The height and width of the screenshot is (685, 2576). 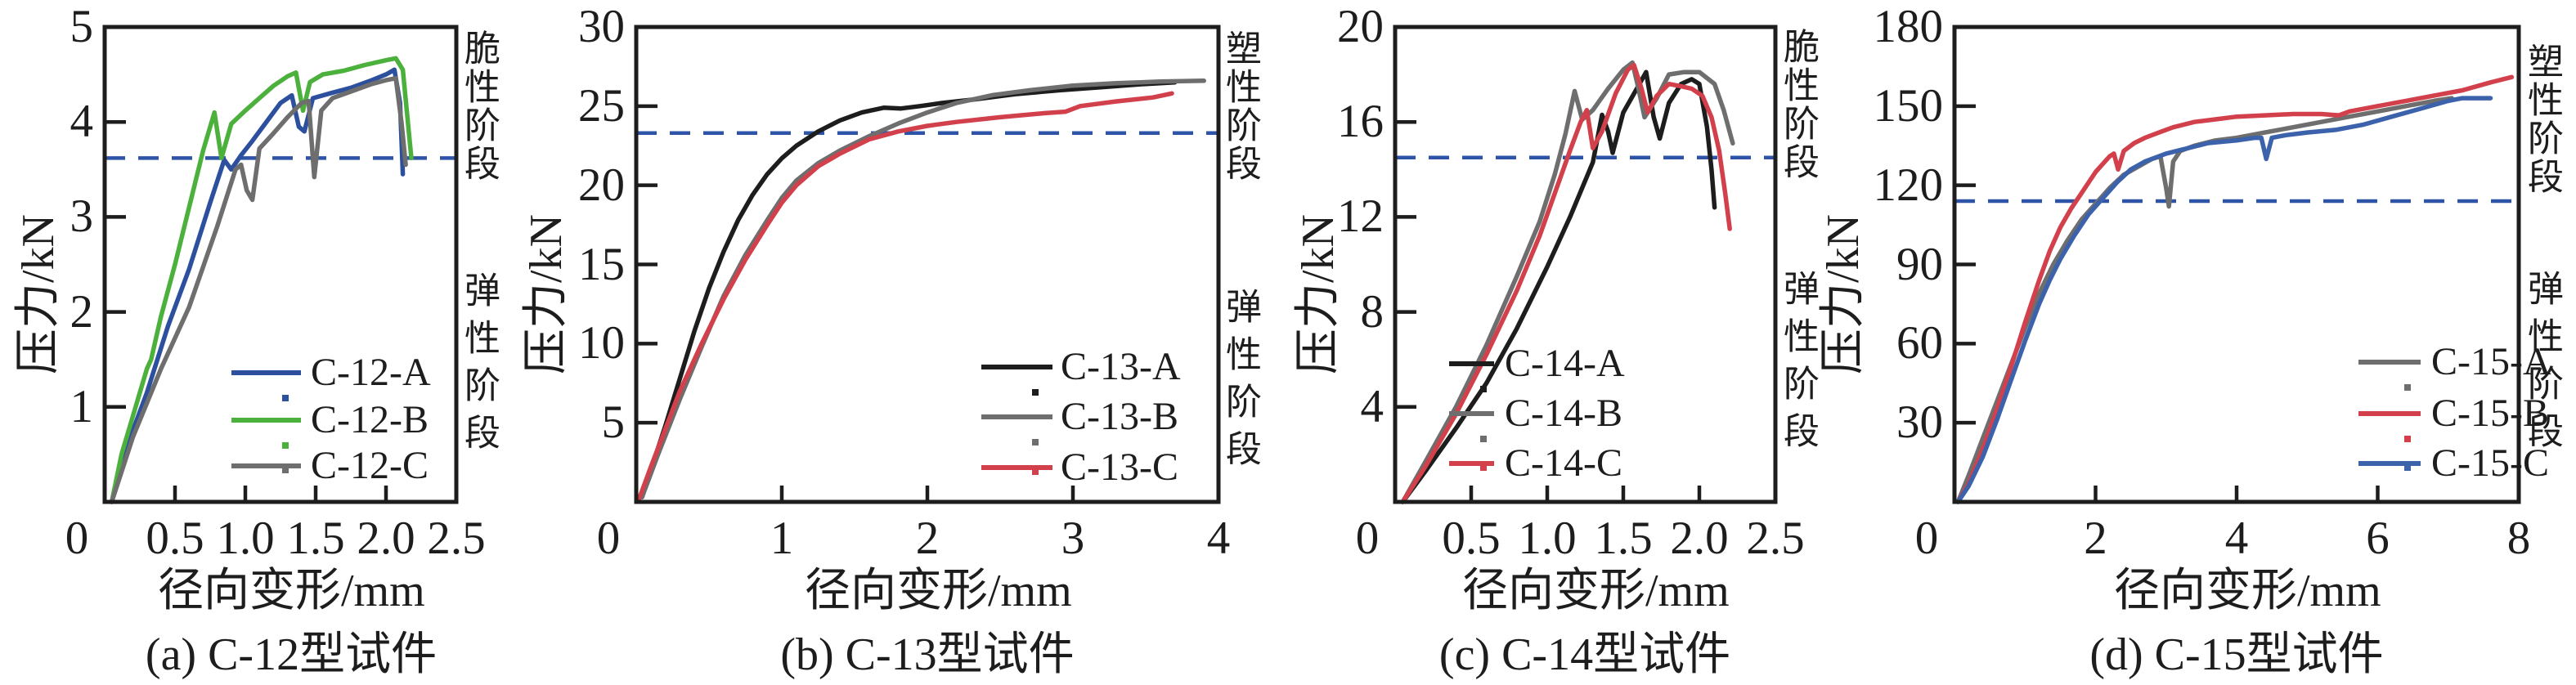 I want to click on legend-label: C-15-C, so click(x=2490, y=463).